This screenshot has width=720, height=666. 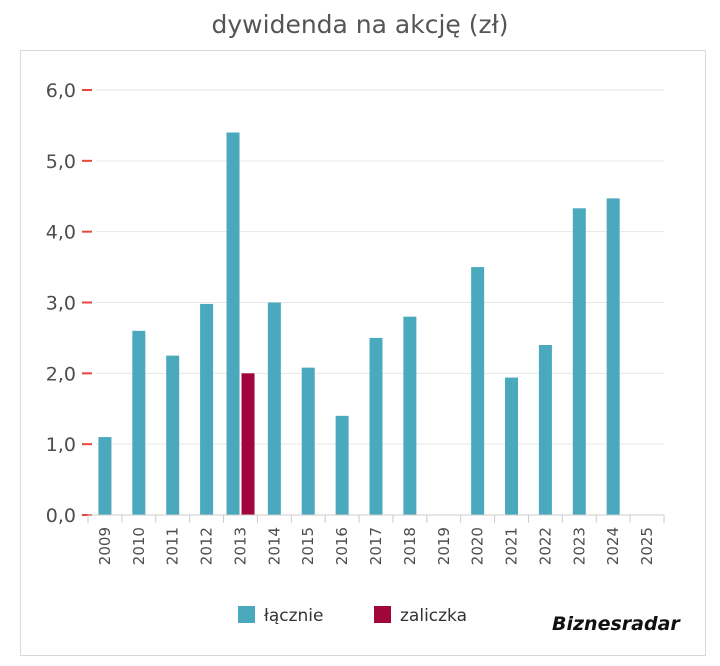 What do you see at coordinates (647, 546) in the screenshot?
I see `x-tick-label: 2025` at bounding box center [647, 546].